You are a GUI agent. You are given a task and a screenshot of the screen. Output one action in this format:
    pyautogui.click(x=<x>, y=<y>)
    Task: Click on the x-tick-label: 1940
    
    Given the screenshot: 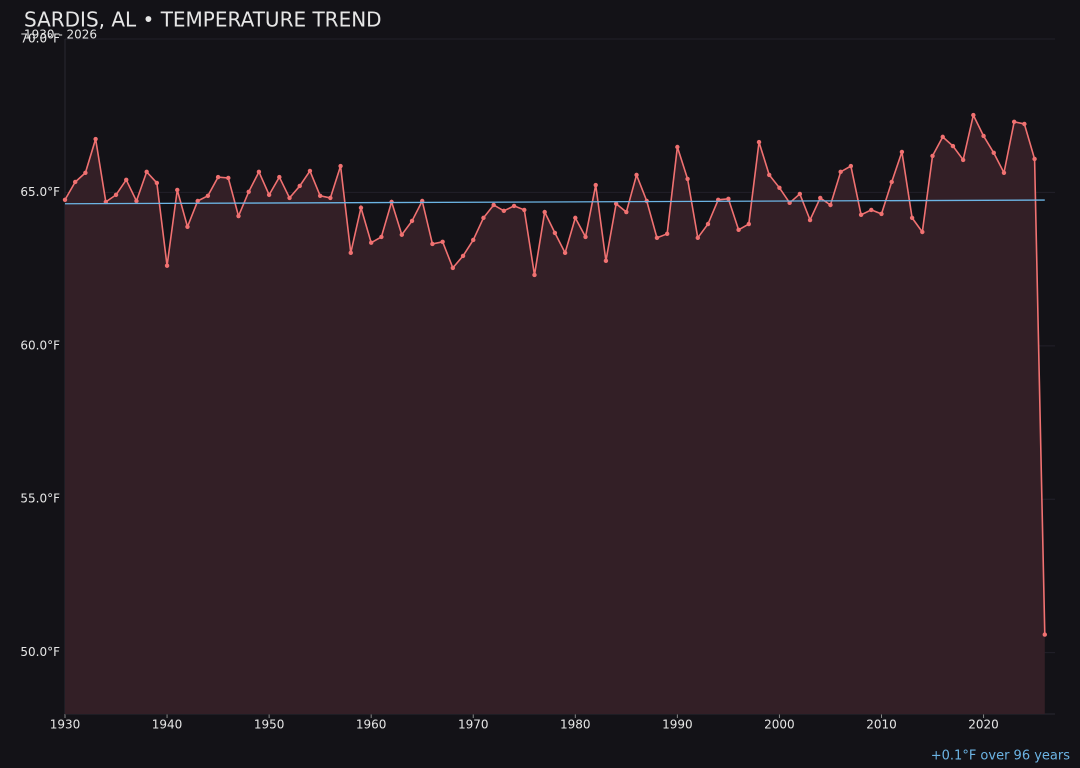 What is the action you would take?
    pyautogui.click(x=167, y=725)
    